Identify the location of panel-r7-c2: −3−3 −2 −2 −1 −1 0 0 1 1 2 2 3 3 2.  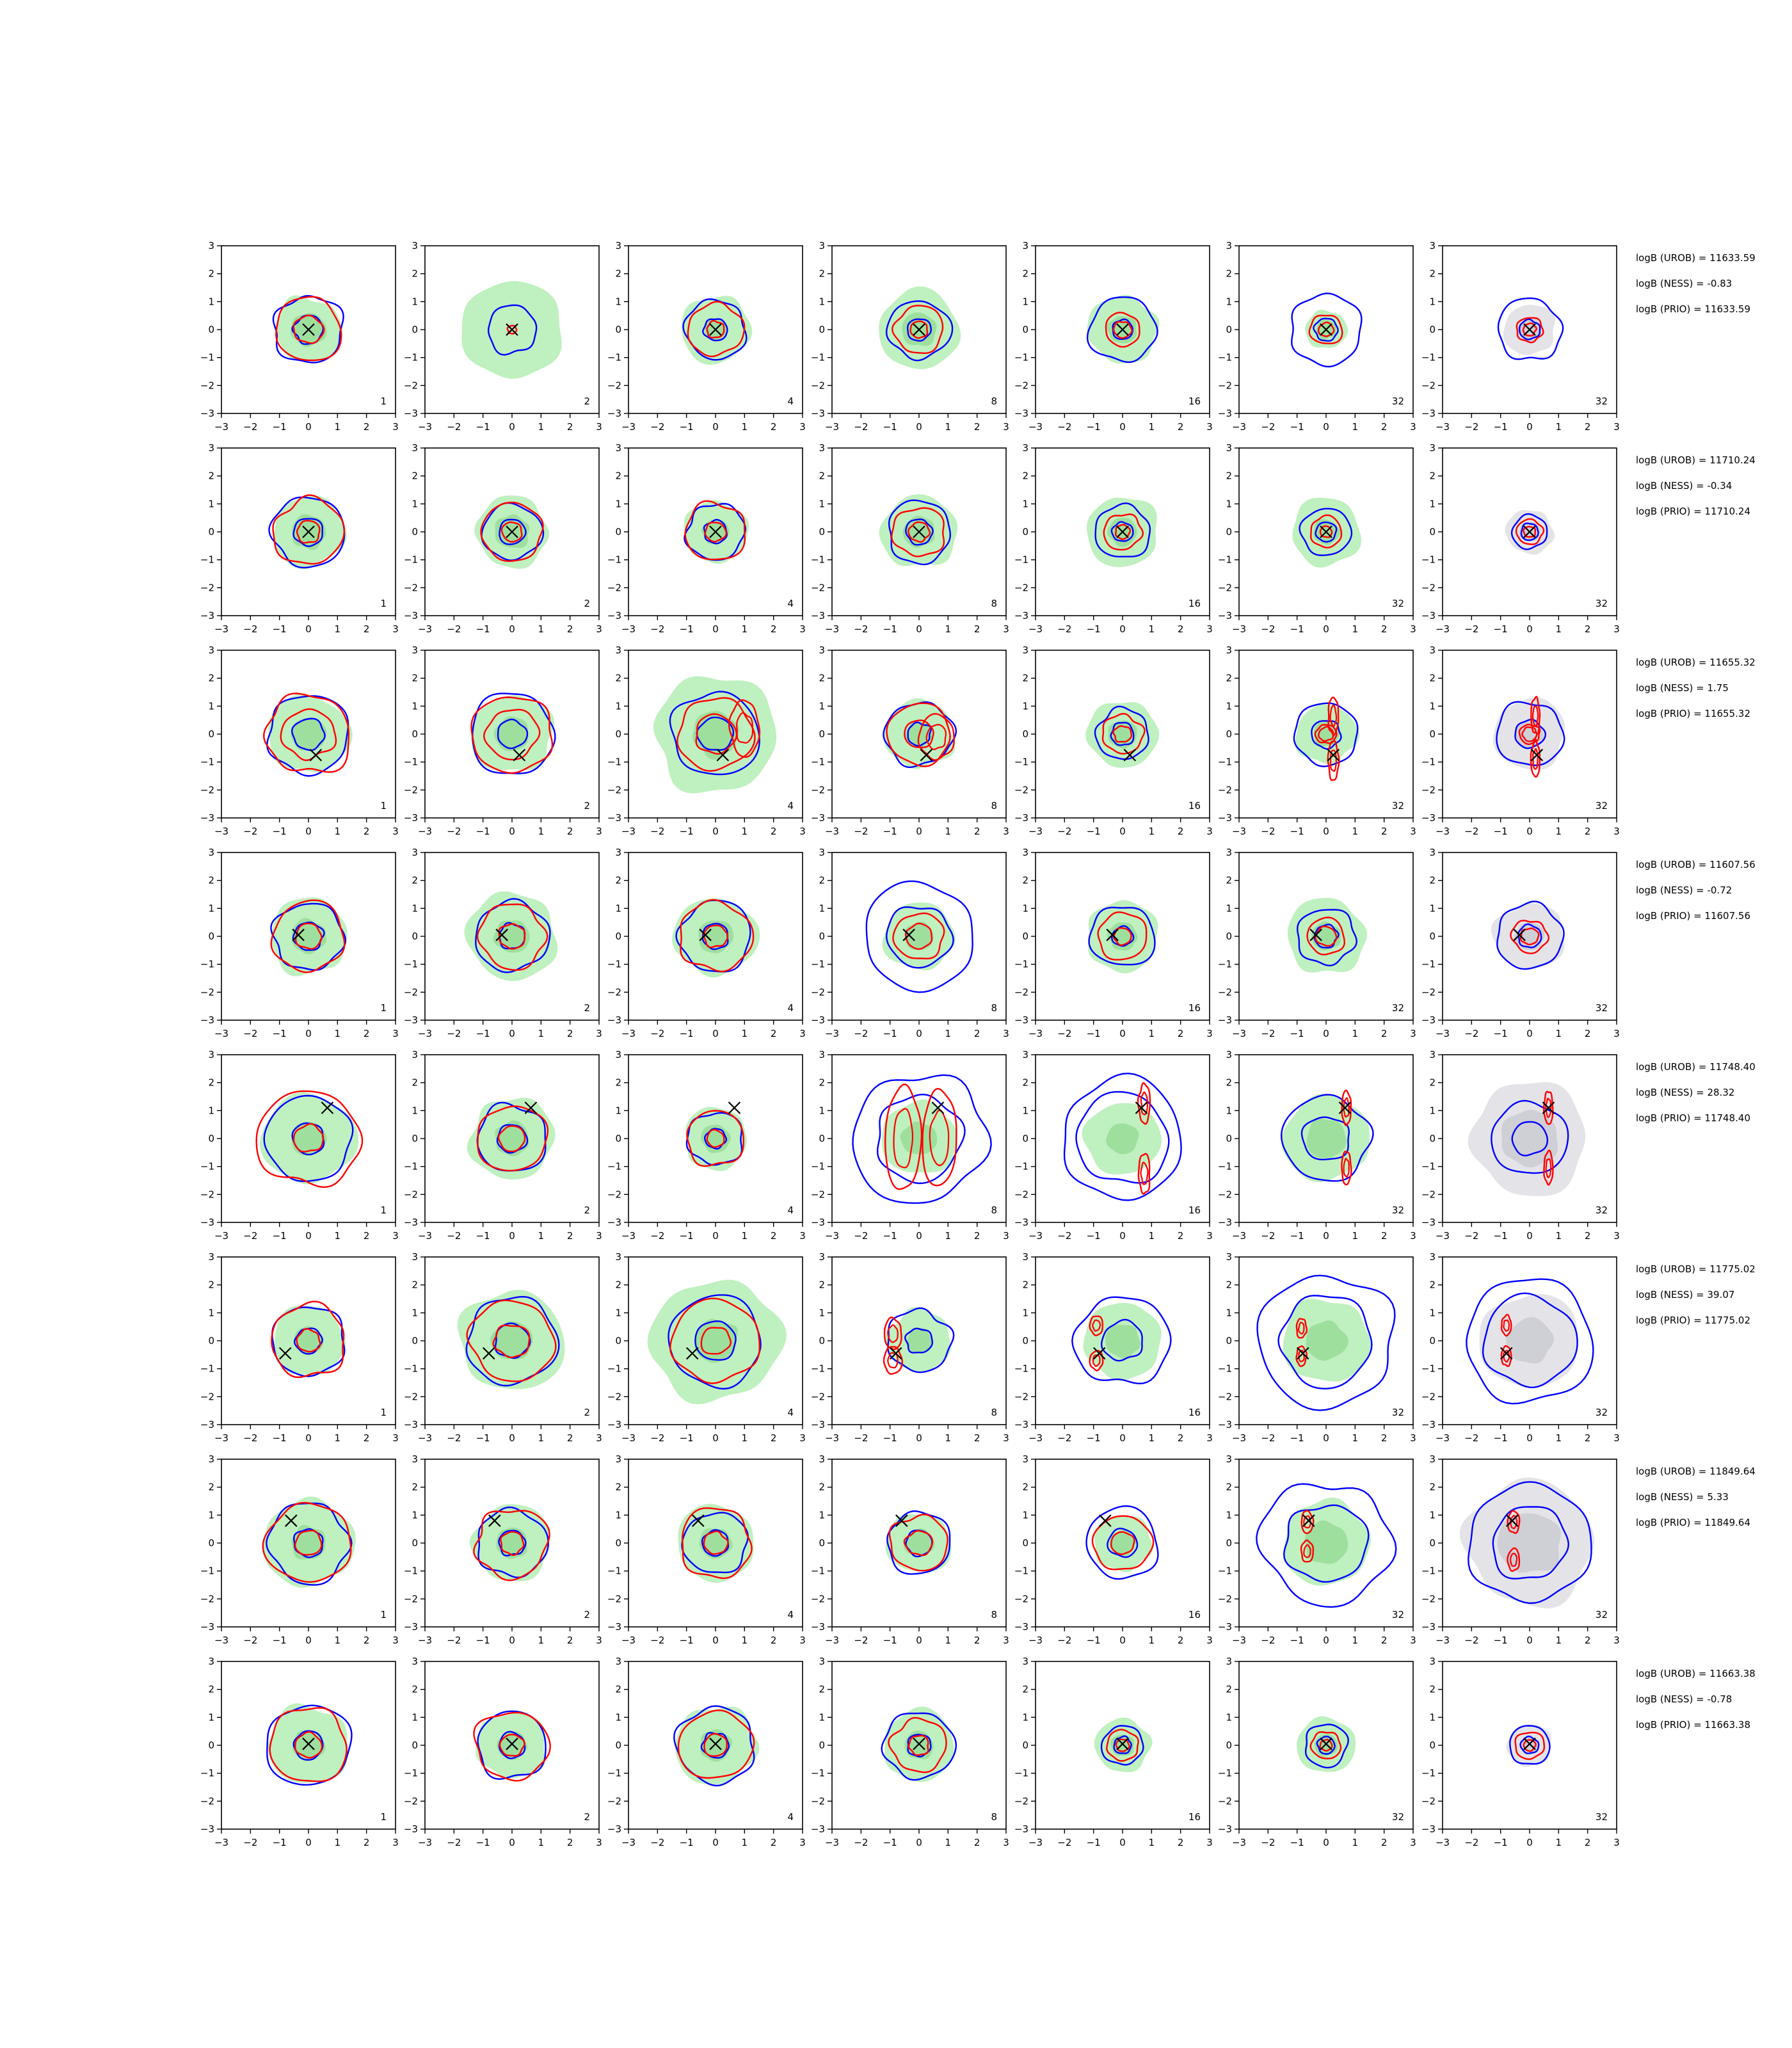
(503, 1549).